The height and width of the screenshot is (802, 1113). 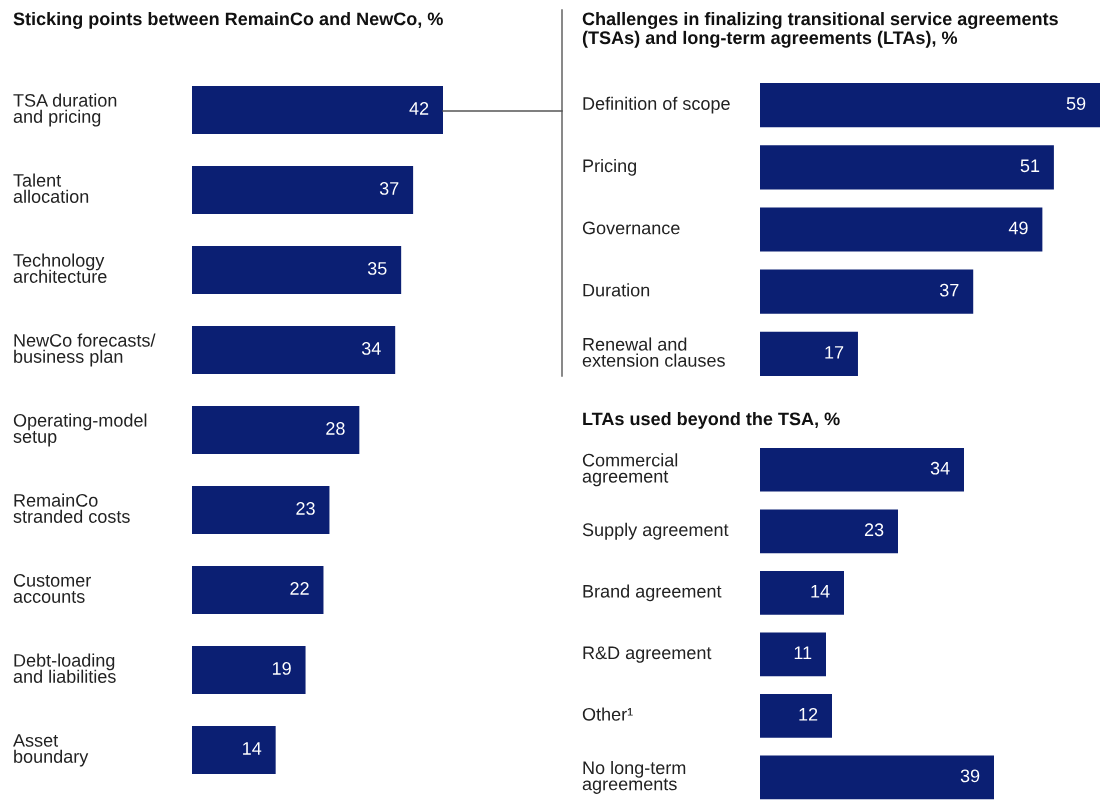 What do you see at coordinates (610, 167) in the screenshot?
I see `category-label: Pricing` at bounding box center [610, 167].